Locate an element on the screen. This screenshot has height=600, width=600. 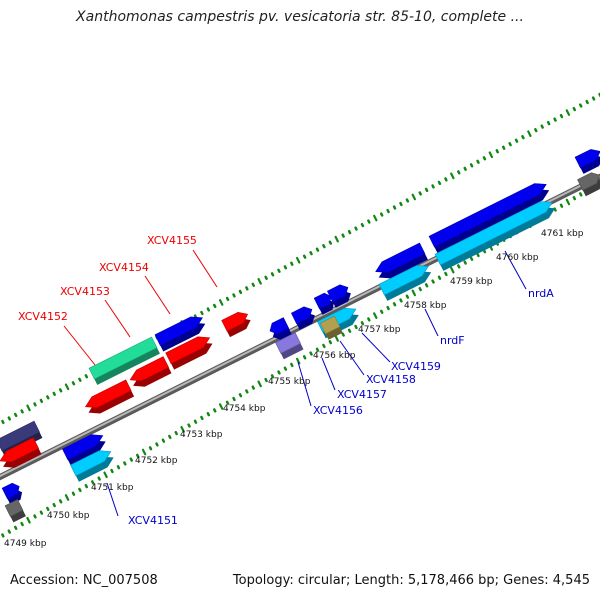
accession-text: Accession: NC_007508 is located at coordinates (84, 580).